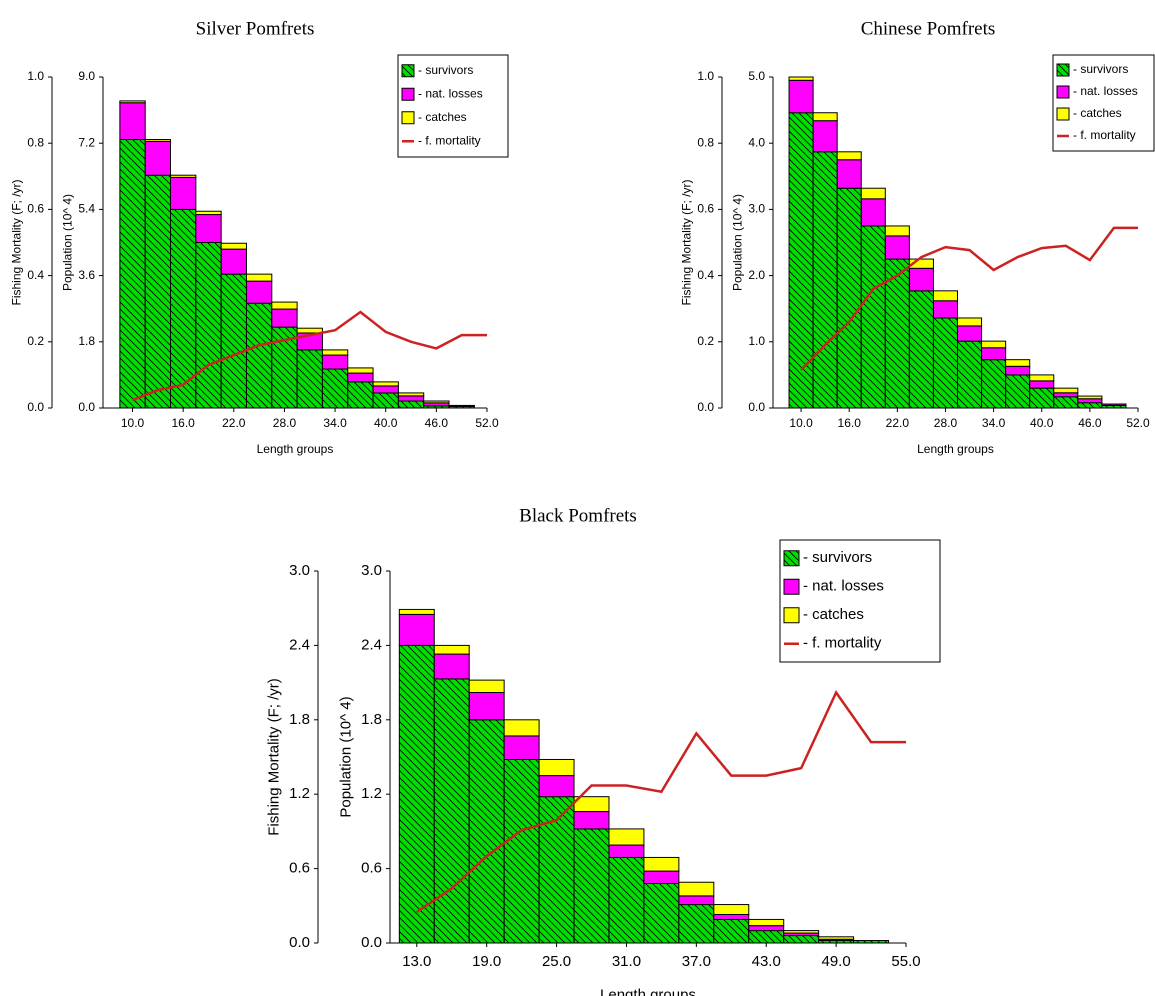  Describe the element at coordinates (299, 644) in the screenshot. I see `y2-tick-label: 2.4` at that location.